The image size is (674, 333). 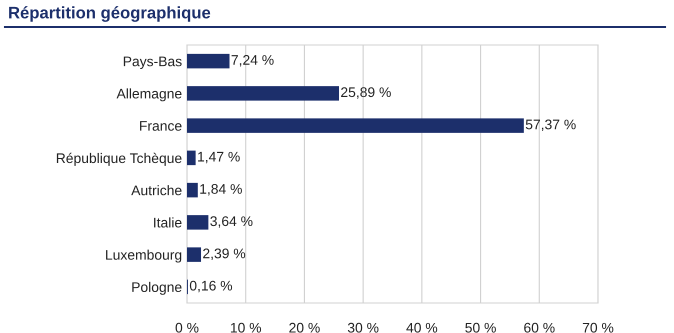 I want to click on data-label: 2,39 %, so click(x=224, y=254).